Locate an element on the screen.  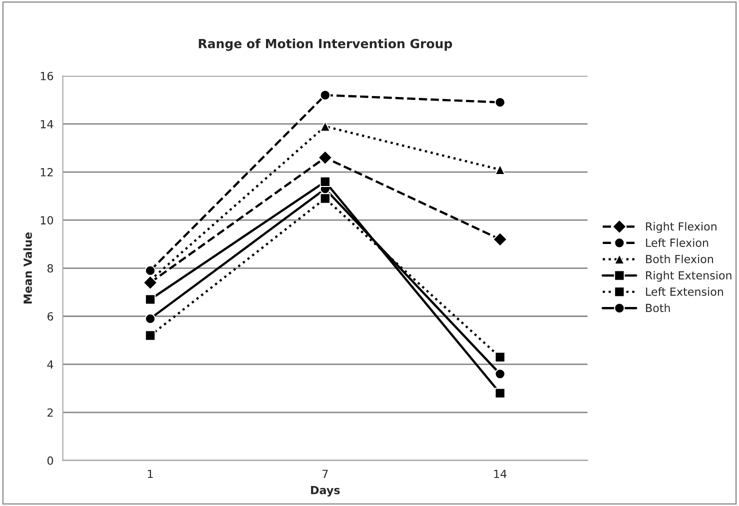
y-tick-label: 8 is located at coordinates (50, 268).